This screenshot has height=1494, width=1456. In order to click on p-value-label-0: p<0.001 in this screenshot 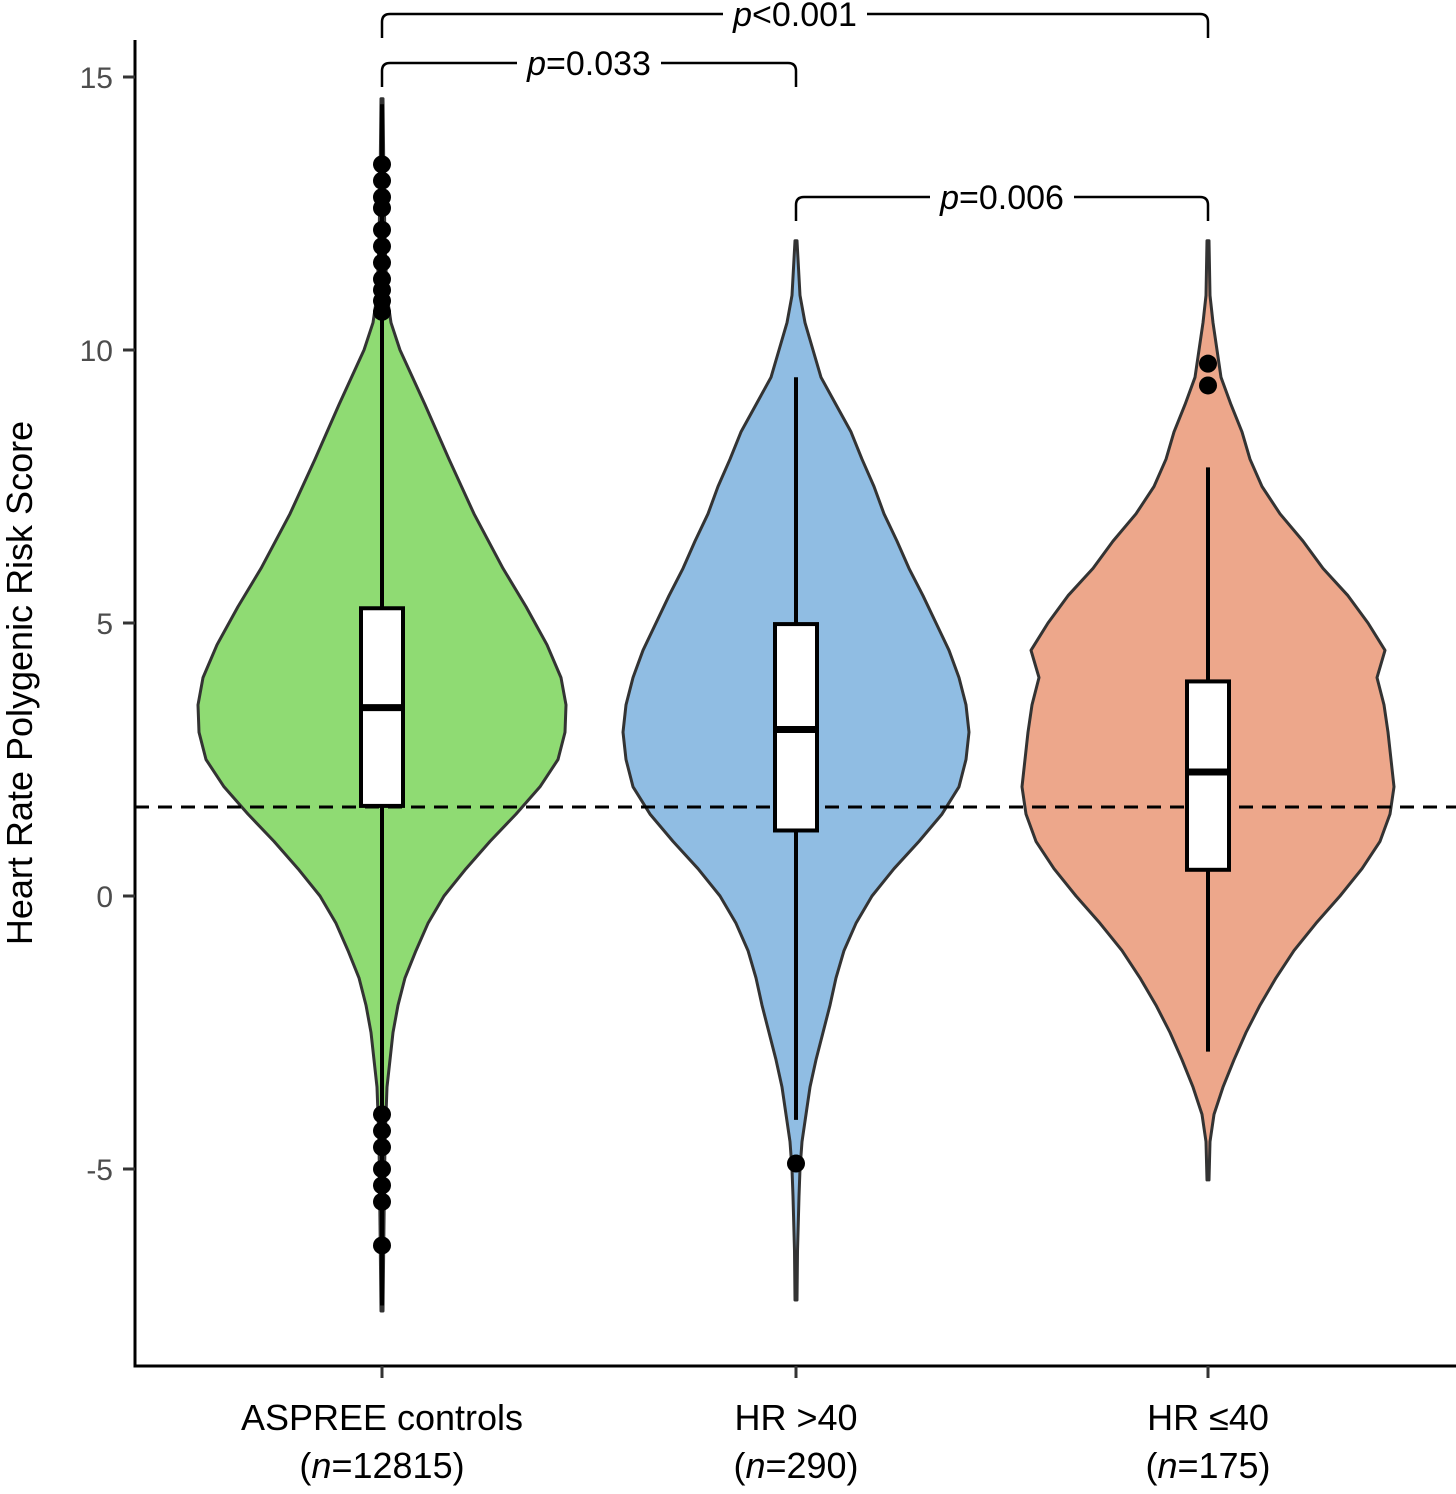, I will do `click(794, 17)`.